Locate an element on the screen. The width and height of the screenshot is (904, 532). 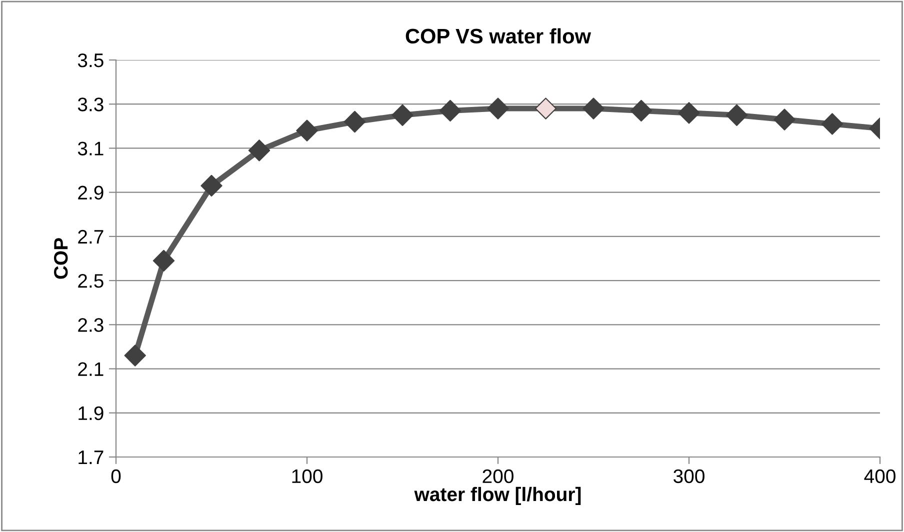
x-tick-label: 0 is located at coordinates (116, 476).